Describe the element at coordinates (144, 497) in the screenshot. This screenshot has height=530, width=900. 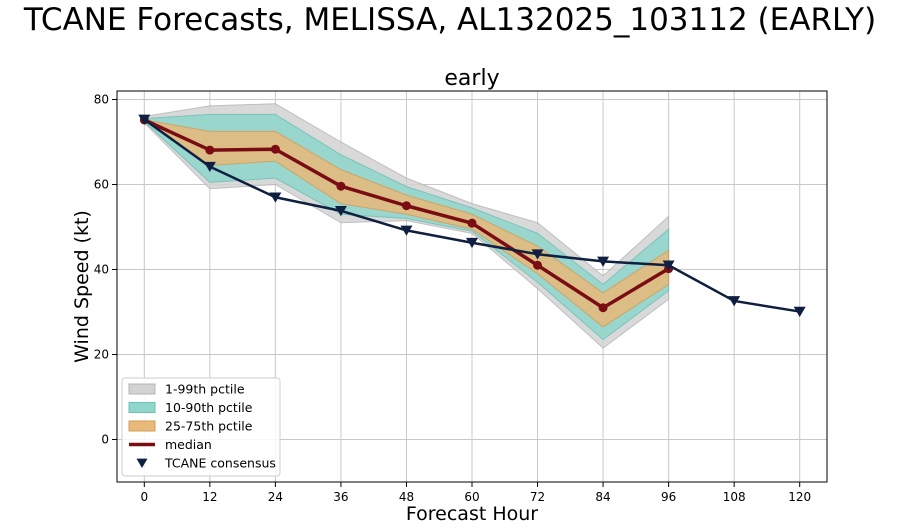
I see `x-tick-label: 0` at that location.